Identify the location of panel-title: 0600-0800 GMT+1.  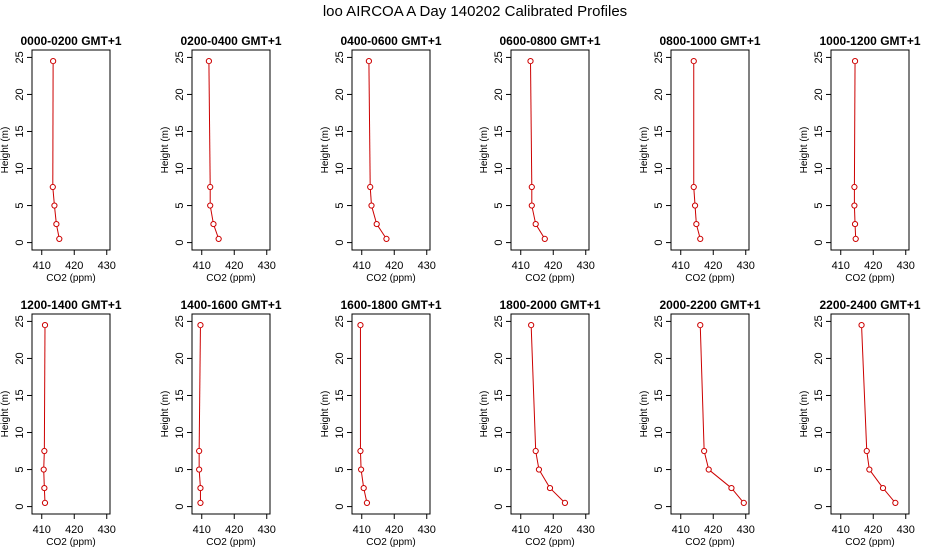
(549, 41).